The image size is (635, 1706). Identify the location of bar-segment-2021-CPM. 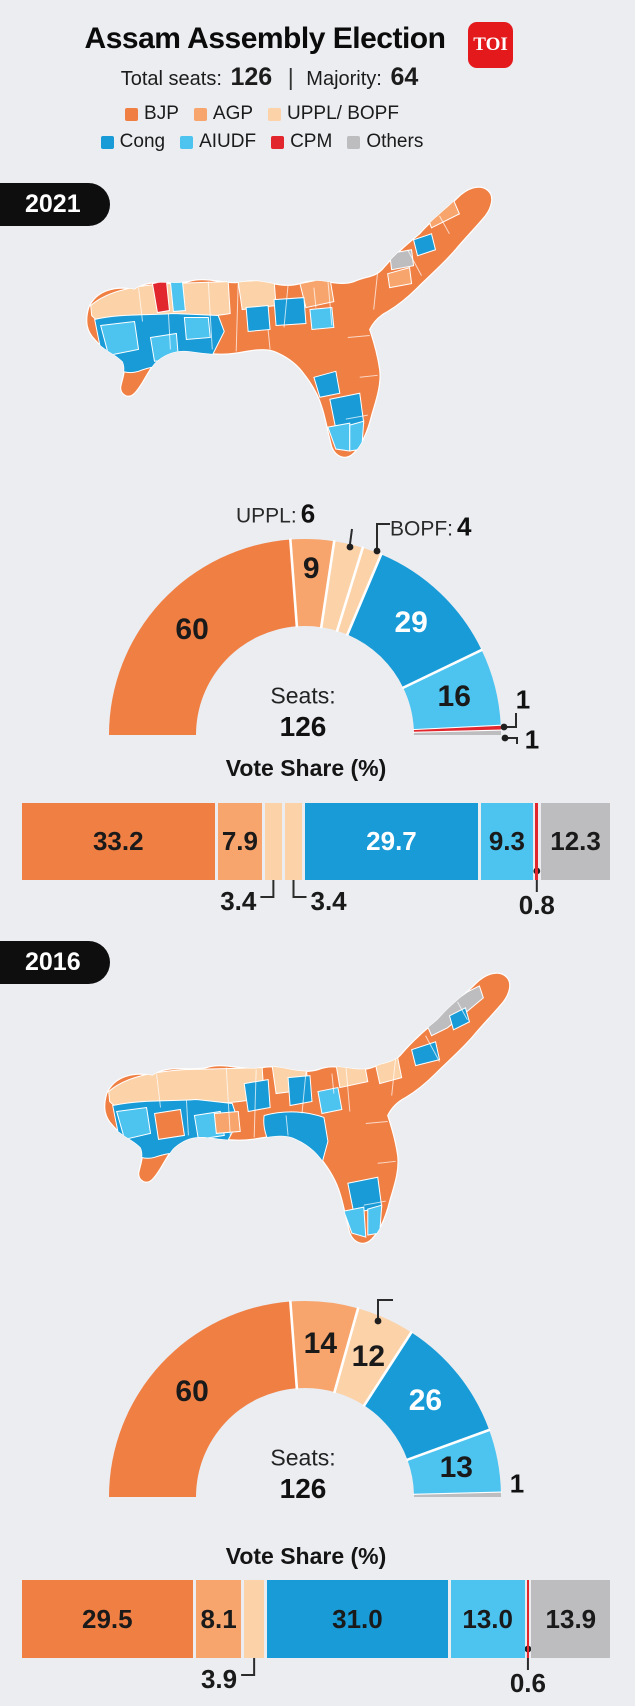
(537, 841).